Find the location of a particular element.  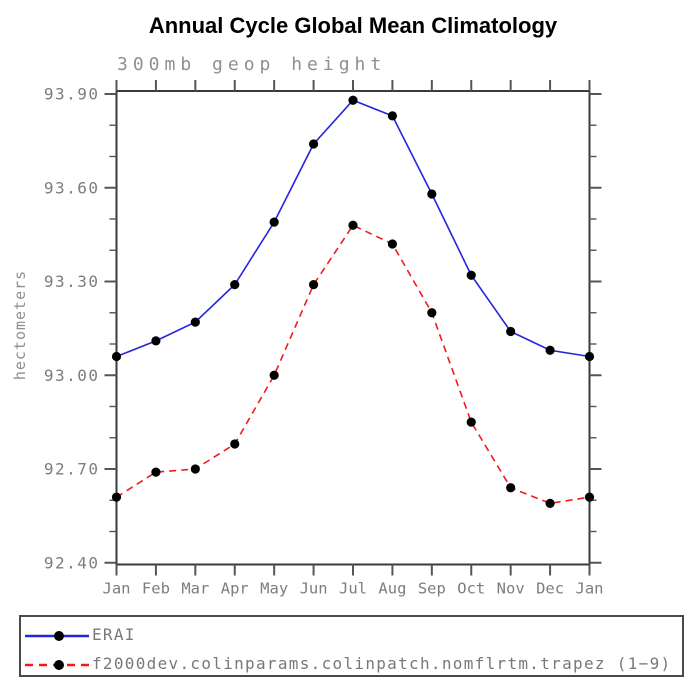

x-tick-label: Dec is located at coordinates (550, 589).